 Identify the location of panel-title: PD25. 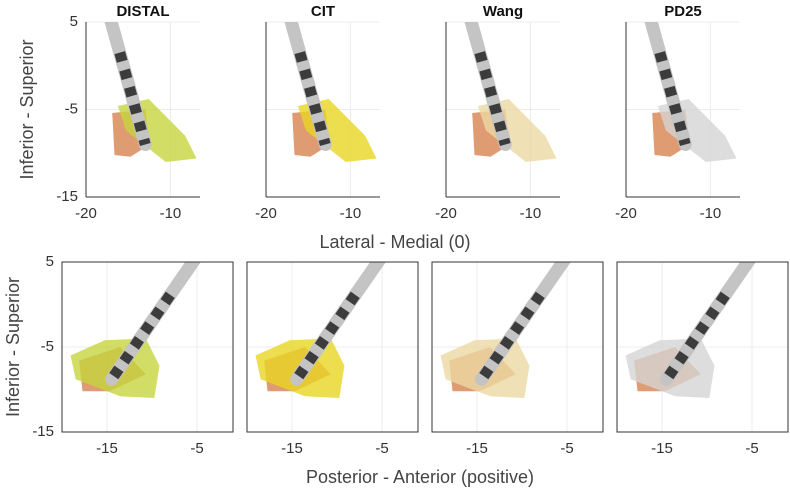
(683, 11).